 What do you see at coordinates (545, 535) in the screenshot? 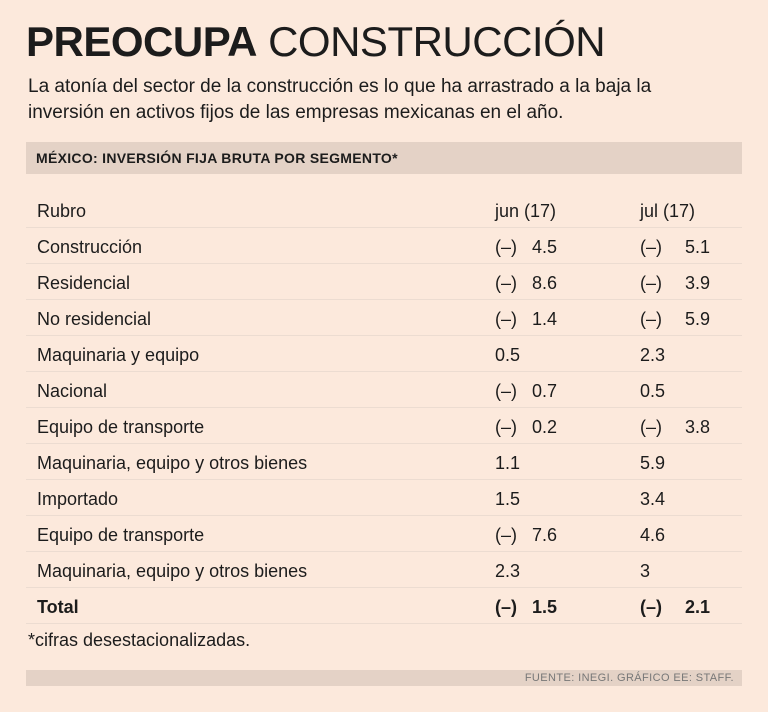
I see `cell-jun-value: 7.6` at bounding box center [545, 535].